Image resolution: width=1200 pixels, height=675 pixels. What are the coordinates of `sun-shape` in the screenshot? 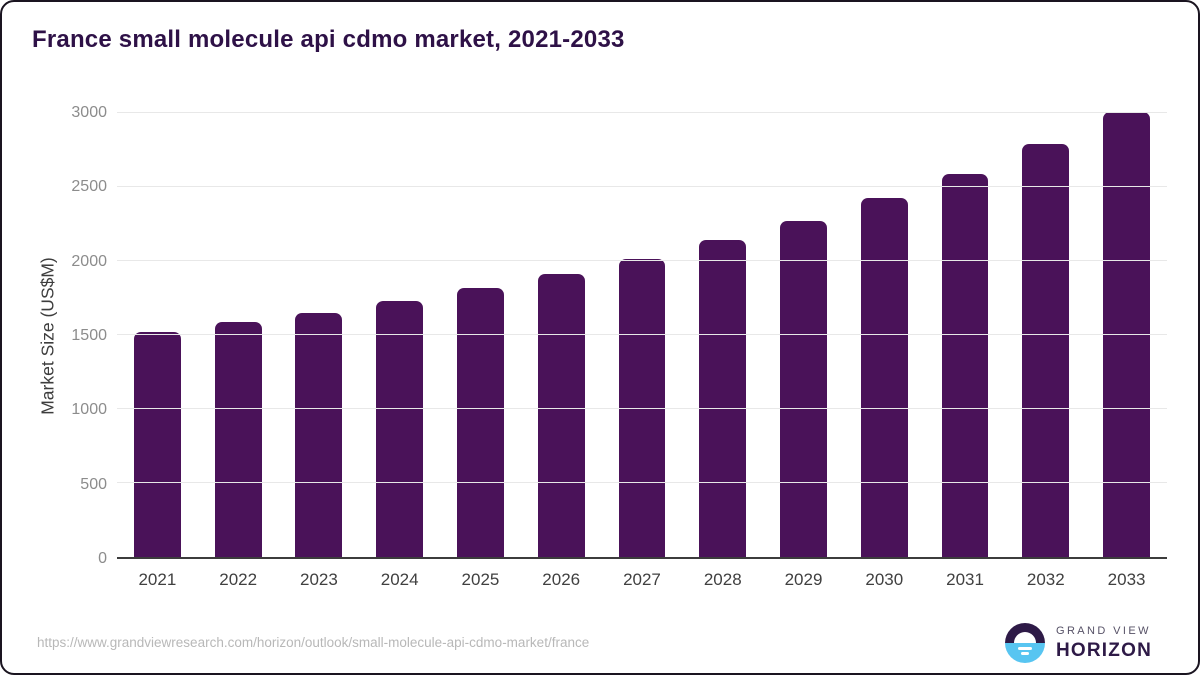 It's located at (1024, 637).